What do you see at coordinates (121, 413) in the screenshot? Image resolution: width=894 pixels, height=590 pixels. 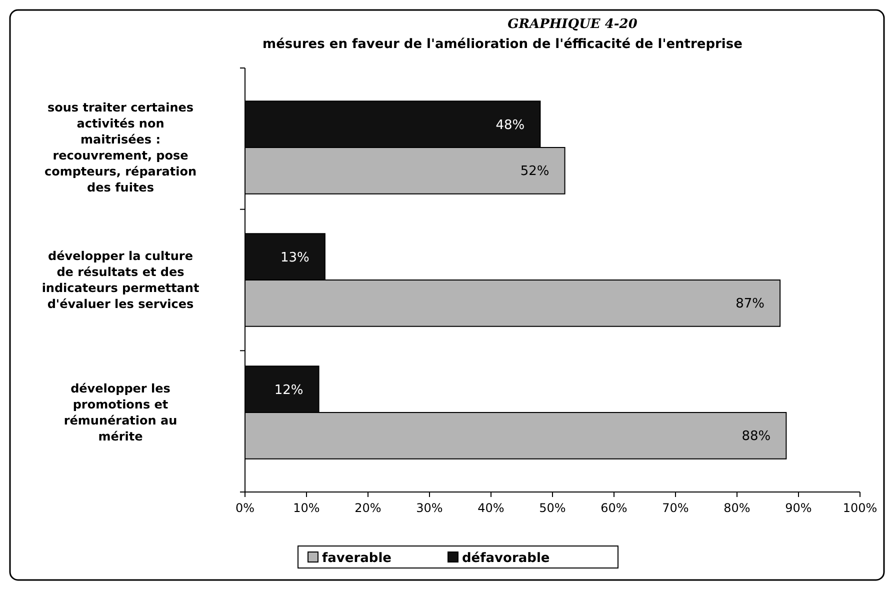 I see `y-tick-label: développer les promotions et rémunération au mérite` at bounding box center [121, 413].